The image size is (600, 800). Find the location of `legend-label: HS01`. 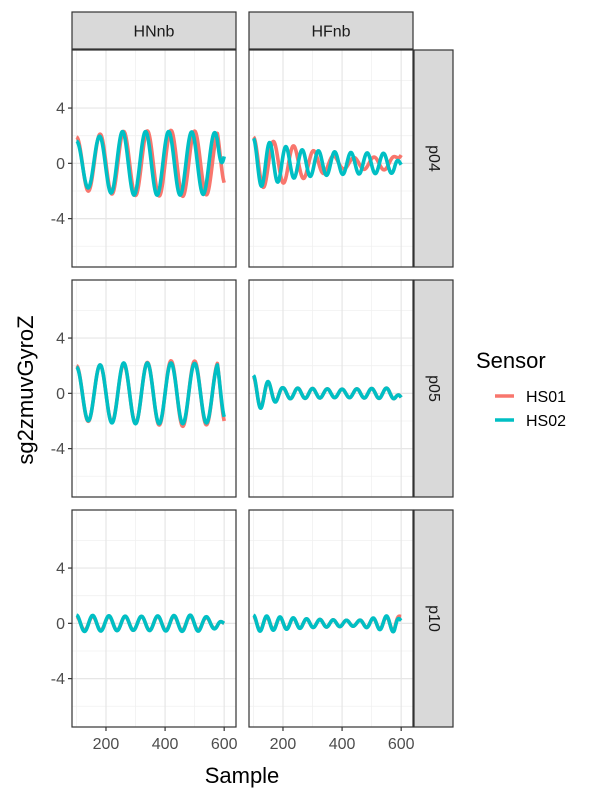

legend-label: HS01 is located at coordinates (546, 397).